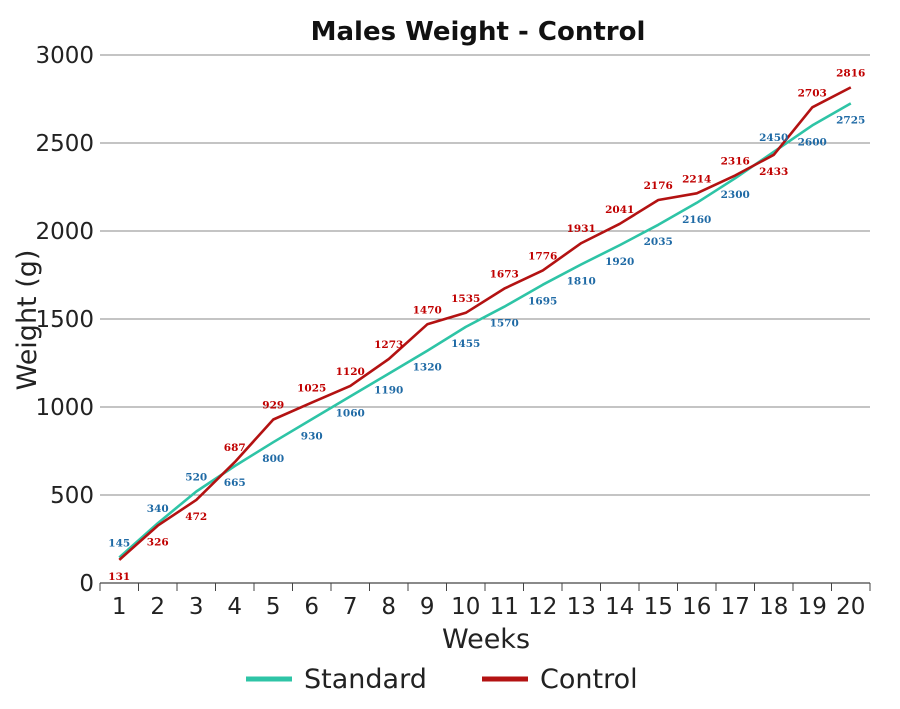 The image size is (900, 709). What do you see at coordinates (388, 391) in the screenshot?
I see `data-label-standard: 1190` at bounding box center [388, 391].